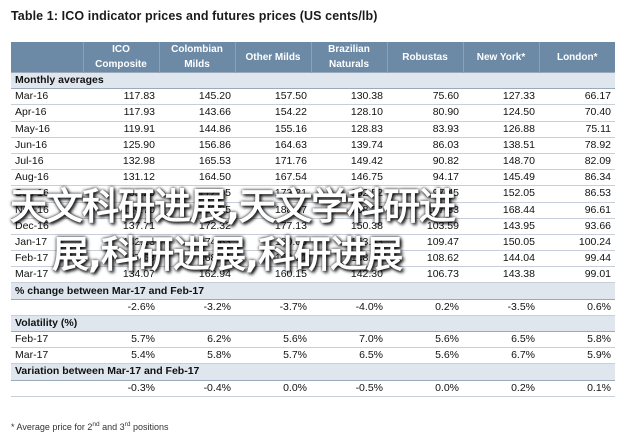 The height and width of the screenshot is (447, 632). Describe the element at coordinates (121, 275) in the screenshot. I see `table-cell: 134.07` at that location.